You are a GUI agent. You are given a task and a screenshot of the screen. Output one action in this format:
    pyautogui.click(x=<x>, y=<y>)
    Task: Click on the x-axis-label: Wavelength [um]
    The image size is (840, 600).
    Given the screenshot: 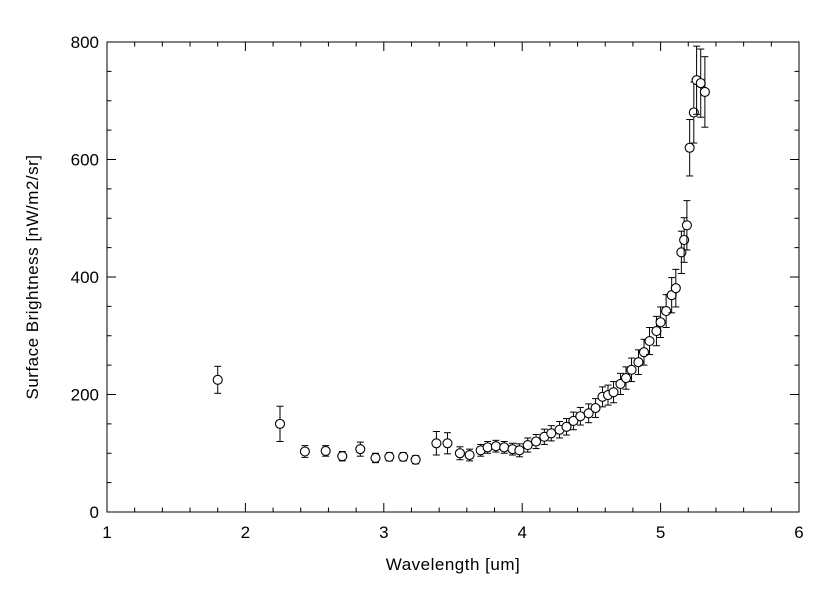 What is the action you would take?
    pyautogui.click(x=453, y=564)
    